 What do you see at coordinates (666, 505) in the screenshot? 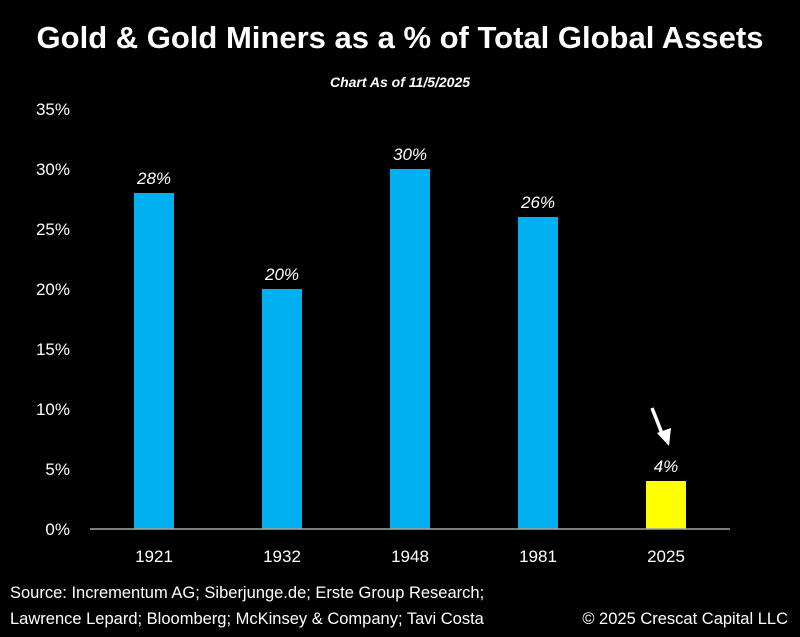
I see `bar-2025` at bounding box center [666, 505].